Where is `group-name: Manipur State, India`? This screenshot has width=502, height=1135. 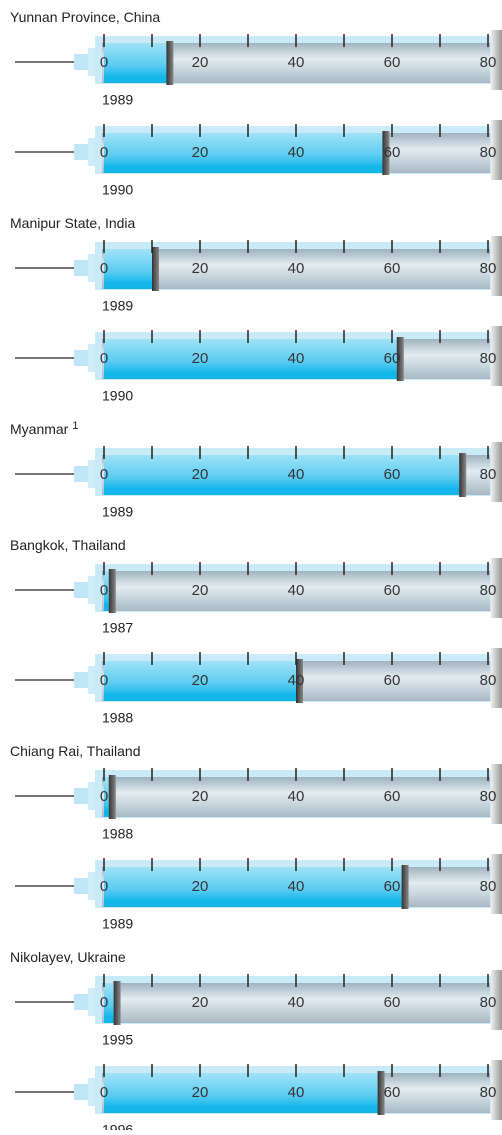 group-name: Manipur State, India is located at coordinates (73, 223).